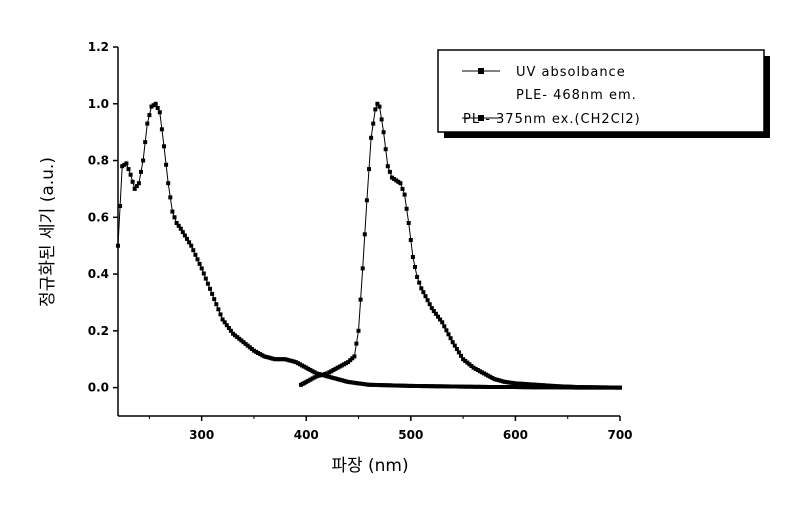 This screenshot has height=514, width=800. What do you see at coordinates (98, 161) in the screenshot?
I see `y-tick-label: 0.8` at bounding box center [98, 161].